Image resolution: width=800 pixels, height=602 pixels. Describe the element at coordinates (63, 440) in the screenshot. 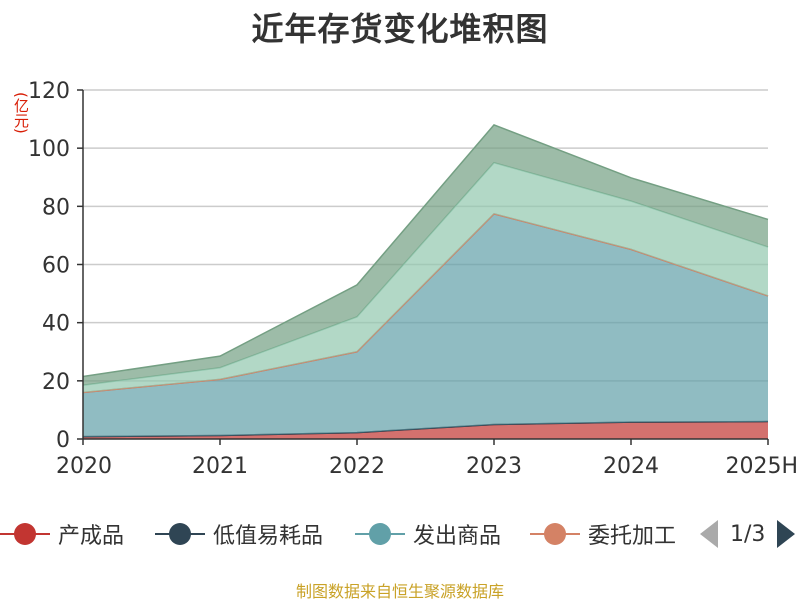

I see `y-tick-label: 0` at that location.